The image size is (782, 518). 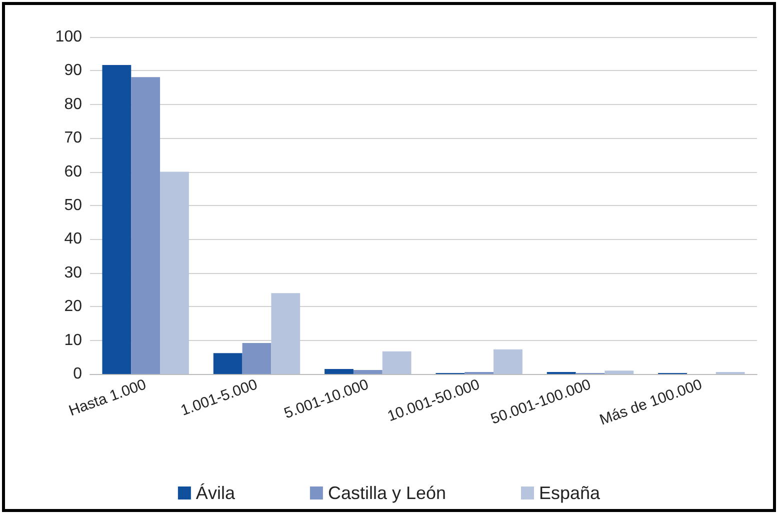 What do you see at coordinates (73, 340) in the screenshot?
I see `y-tick-label: 10` at bounding box center [73, 340].